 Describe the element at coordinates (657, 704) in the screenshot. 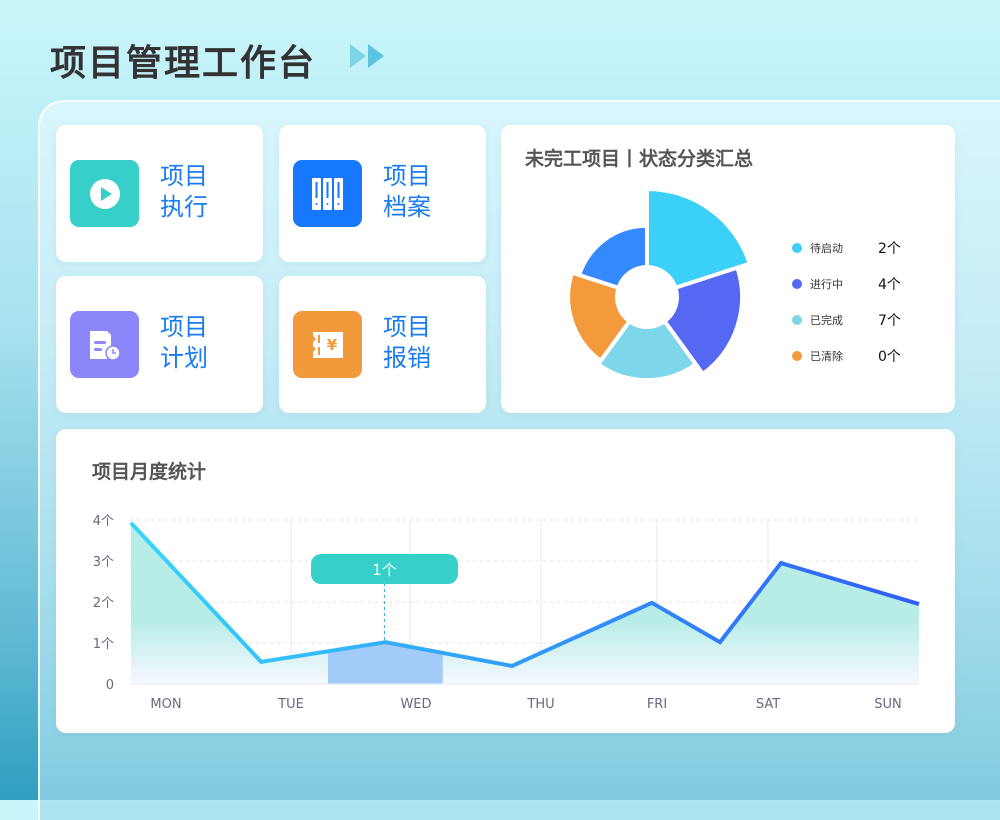

I see `x-tick-label: FRI` at that location.